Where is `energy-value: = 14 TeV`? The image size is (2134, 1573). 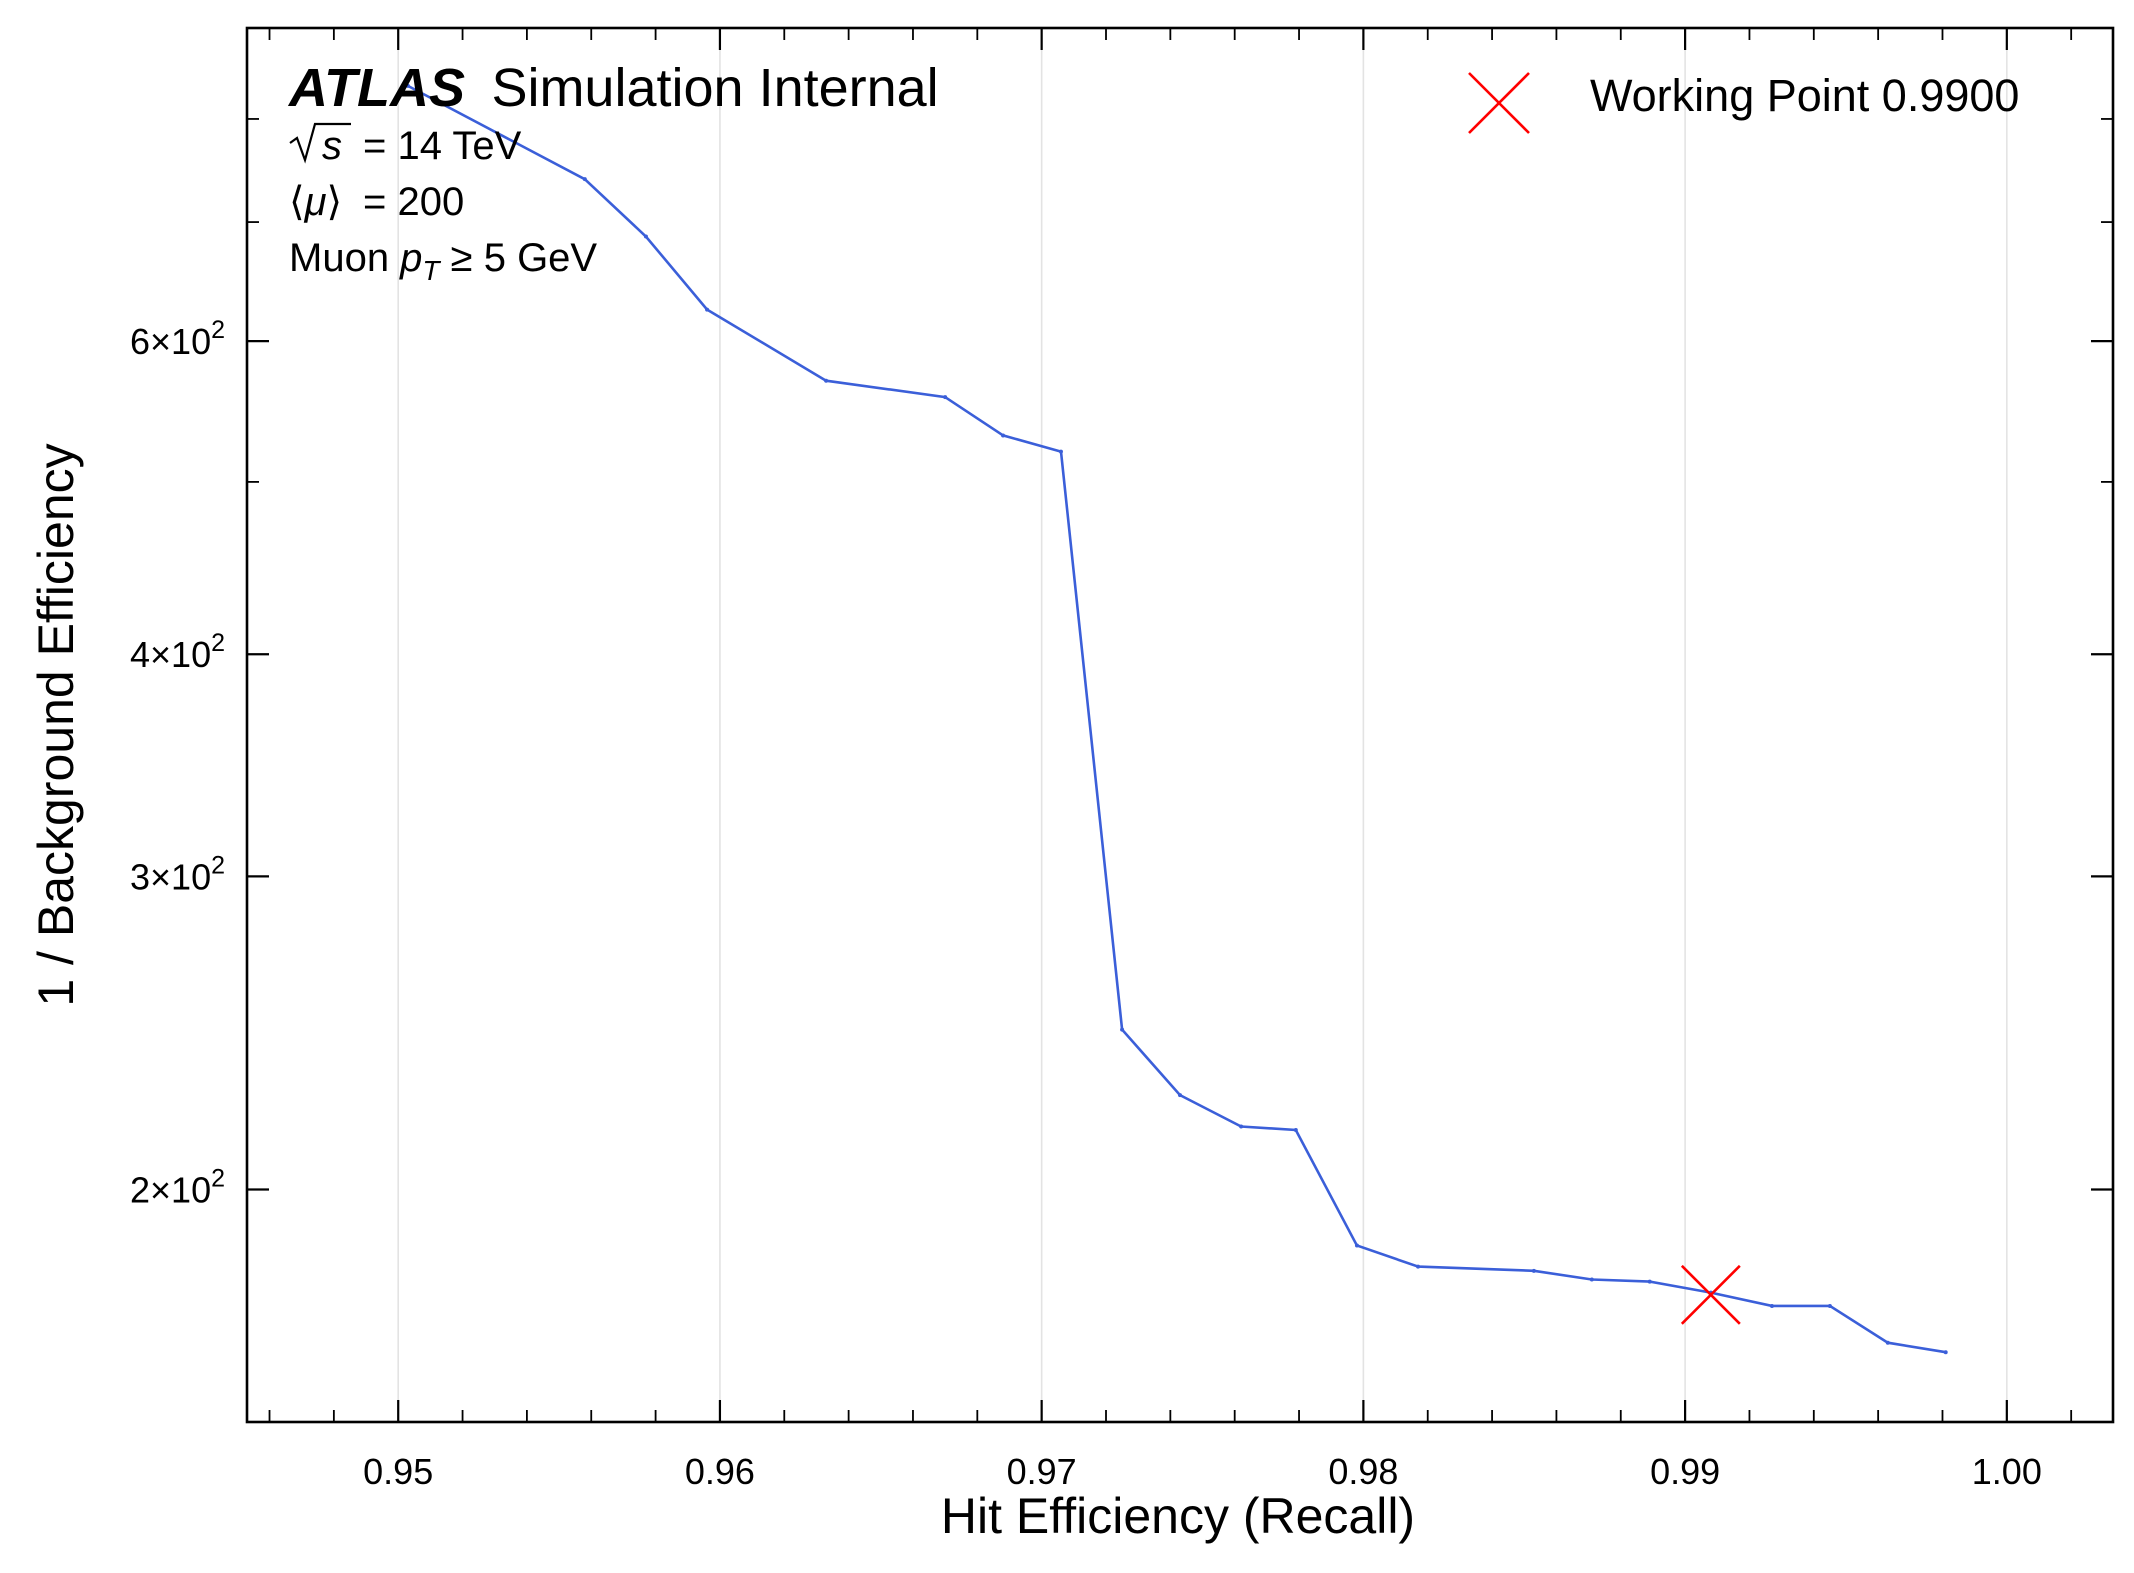 energy-value: = 14 TeV is located at coordinates (442, 146).